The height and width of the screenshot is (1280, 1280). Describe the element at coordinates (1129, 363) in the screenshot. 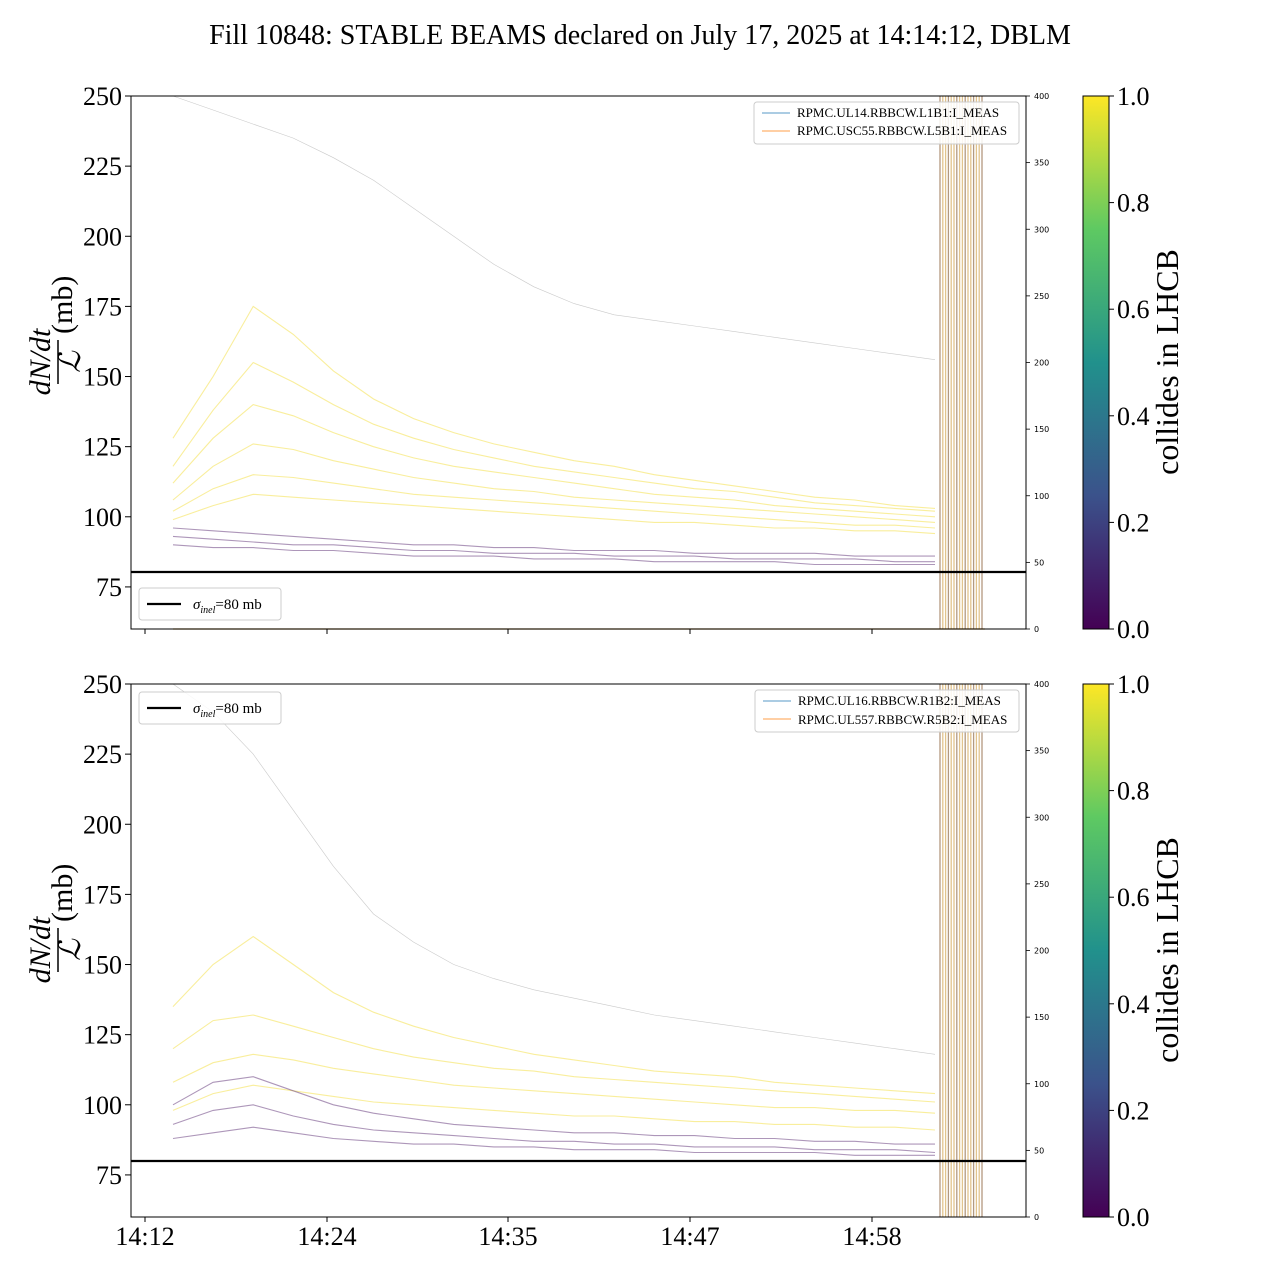

I see `colorbar-top-ticks: 0.0 0.2 0.4 0.6 0.8 1.0` at that location.